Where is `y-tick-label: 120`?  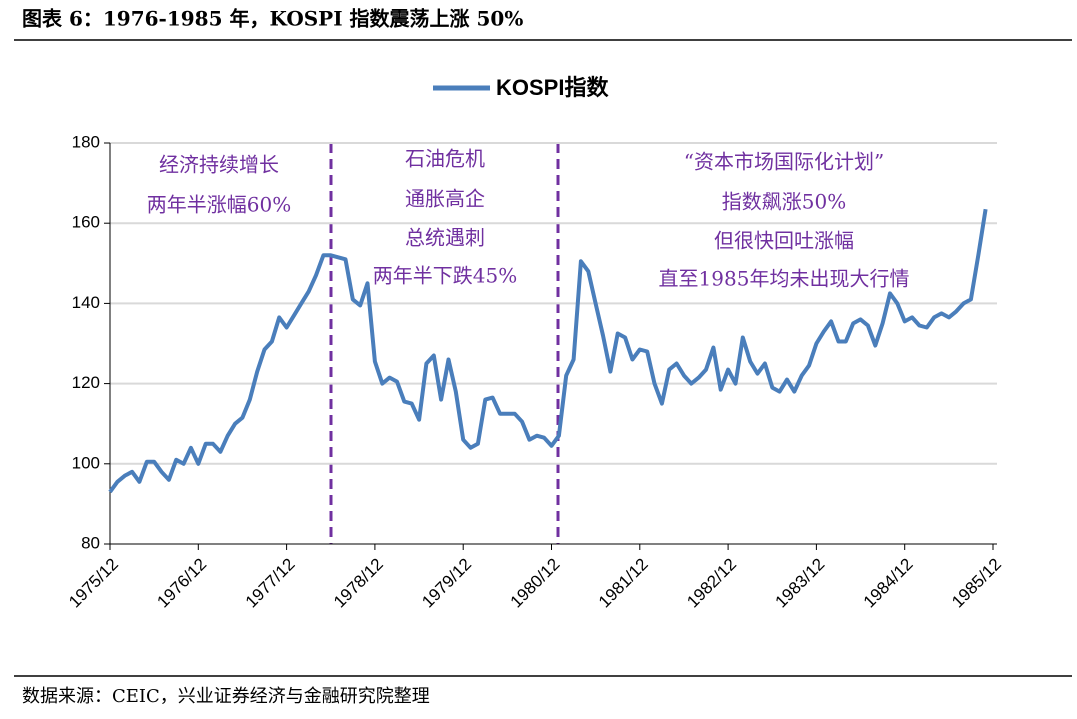
y-tick-label: 120 is located at coordinates (86, 382).